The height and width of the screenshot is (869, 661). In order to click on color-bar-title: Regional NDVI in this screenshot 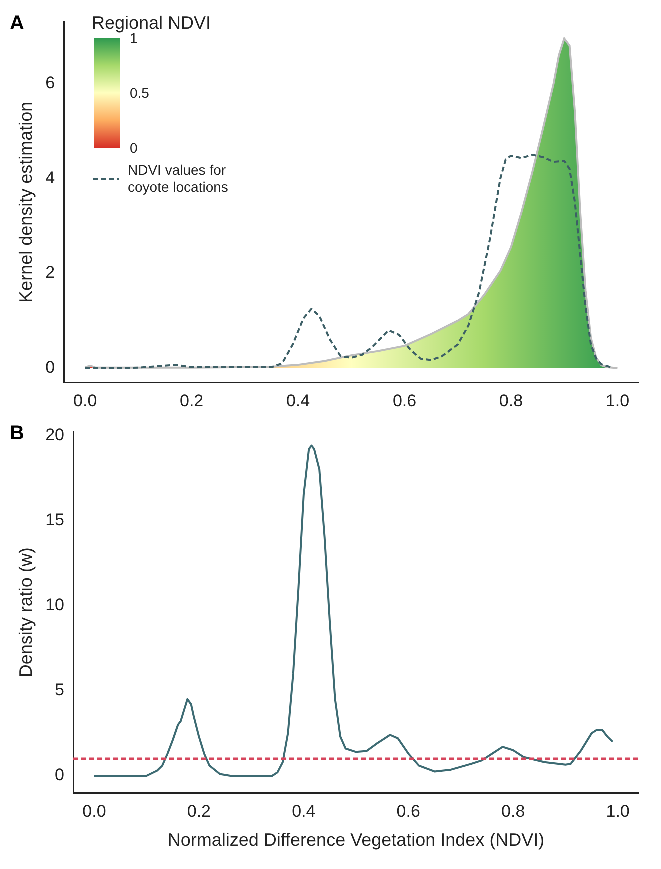, I will do `click(152, 22)`.